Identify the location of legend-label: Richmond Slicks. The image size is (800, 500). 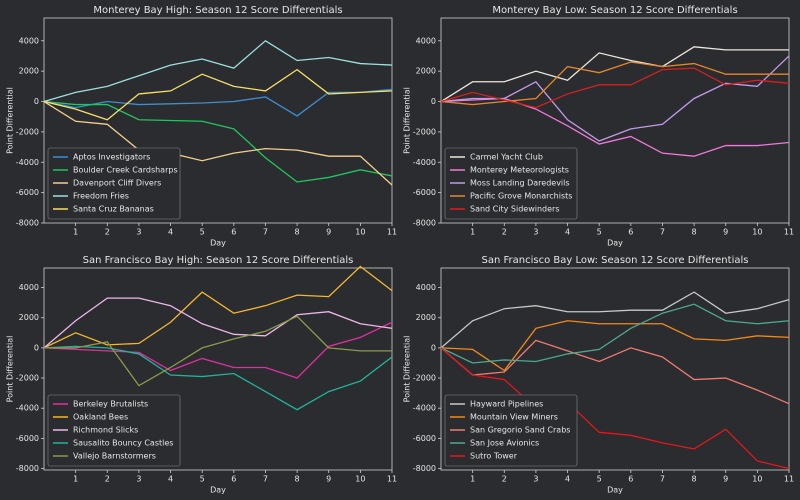
(105, 430).